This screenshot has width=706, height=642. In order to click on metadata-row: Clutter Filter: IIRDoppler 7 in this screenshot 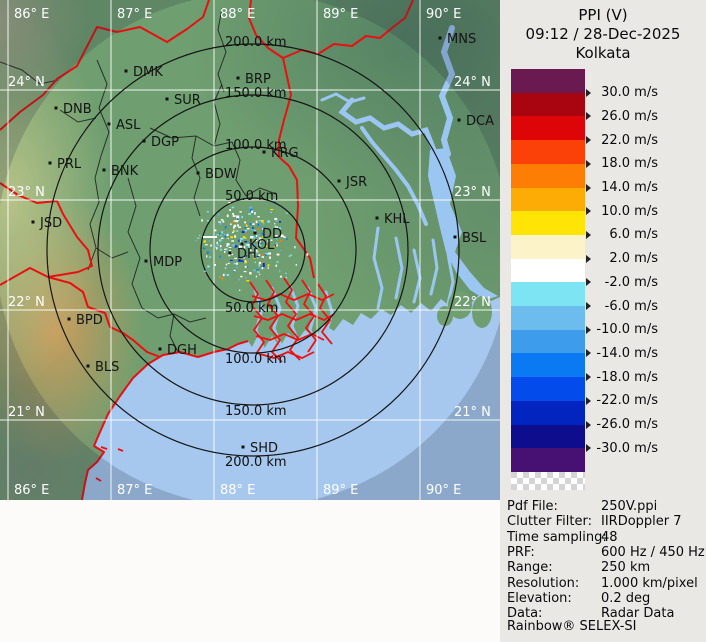, I will do `click(606, 521)`.